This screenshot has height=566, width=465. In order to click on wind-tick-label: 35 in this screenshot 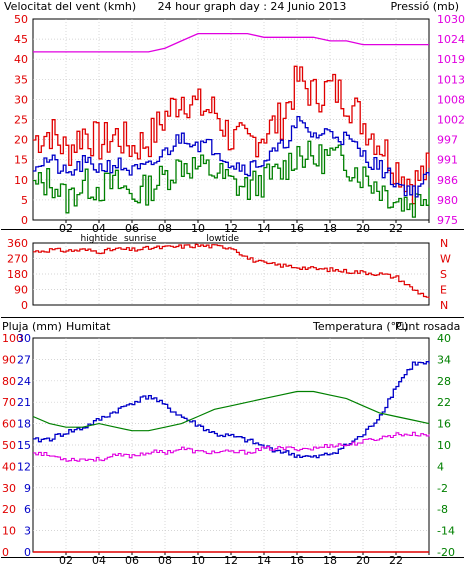, I will do `click(21, 79)`.